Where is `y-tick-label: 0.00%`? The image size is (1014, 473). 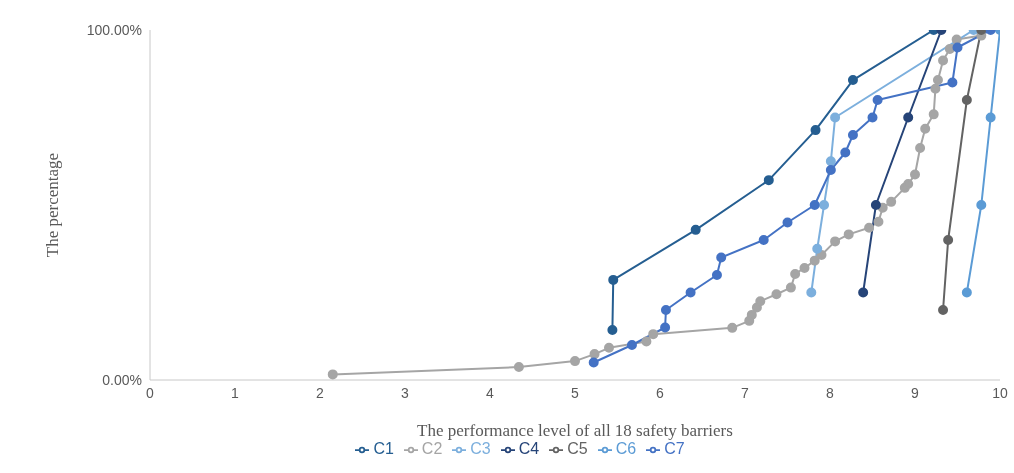
y-tick-label: 0.00% is located at coordinates (122, 379).